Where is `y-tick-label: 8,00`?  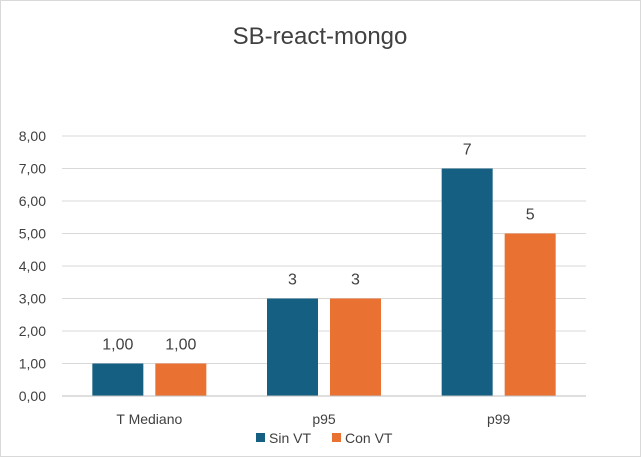 y-tick-label: 8,00 is located at coordinates (32, 136).